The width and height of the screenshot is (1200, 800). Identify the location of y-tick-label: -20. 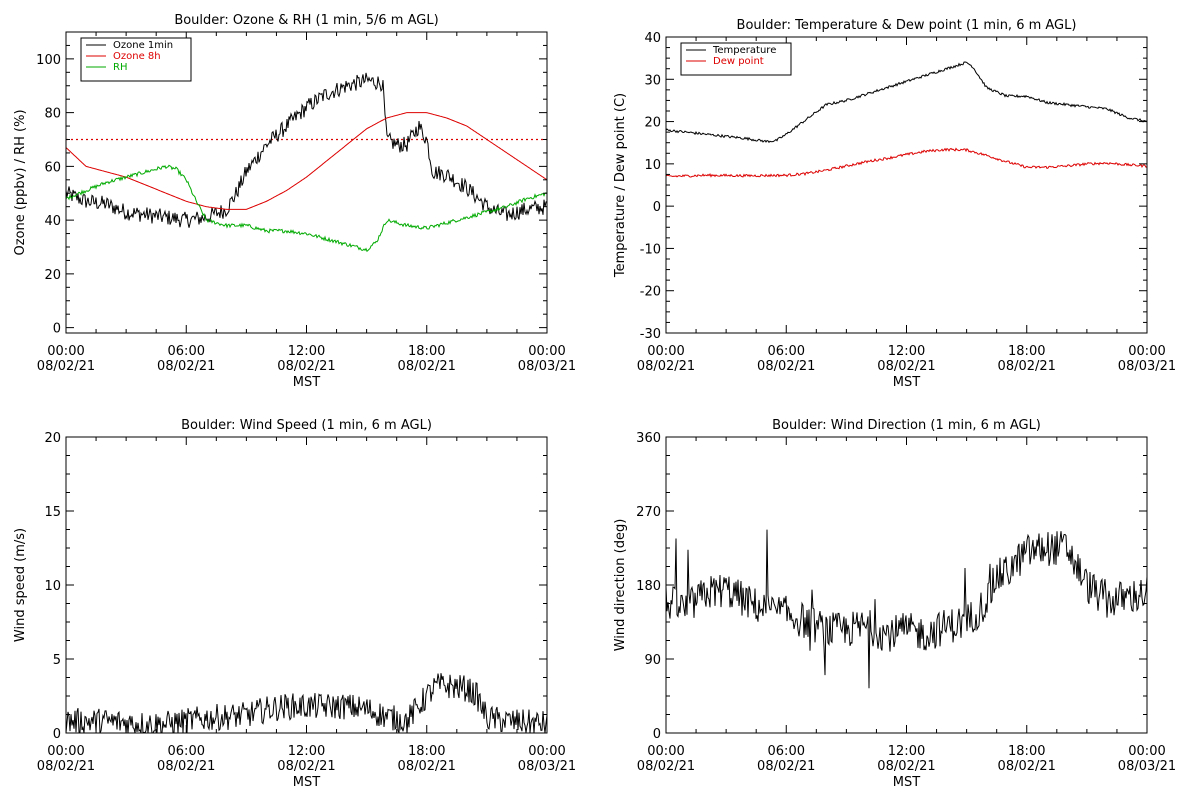
(650, 292).